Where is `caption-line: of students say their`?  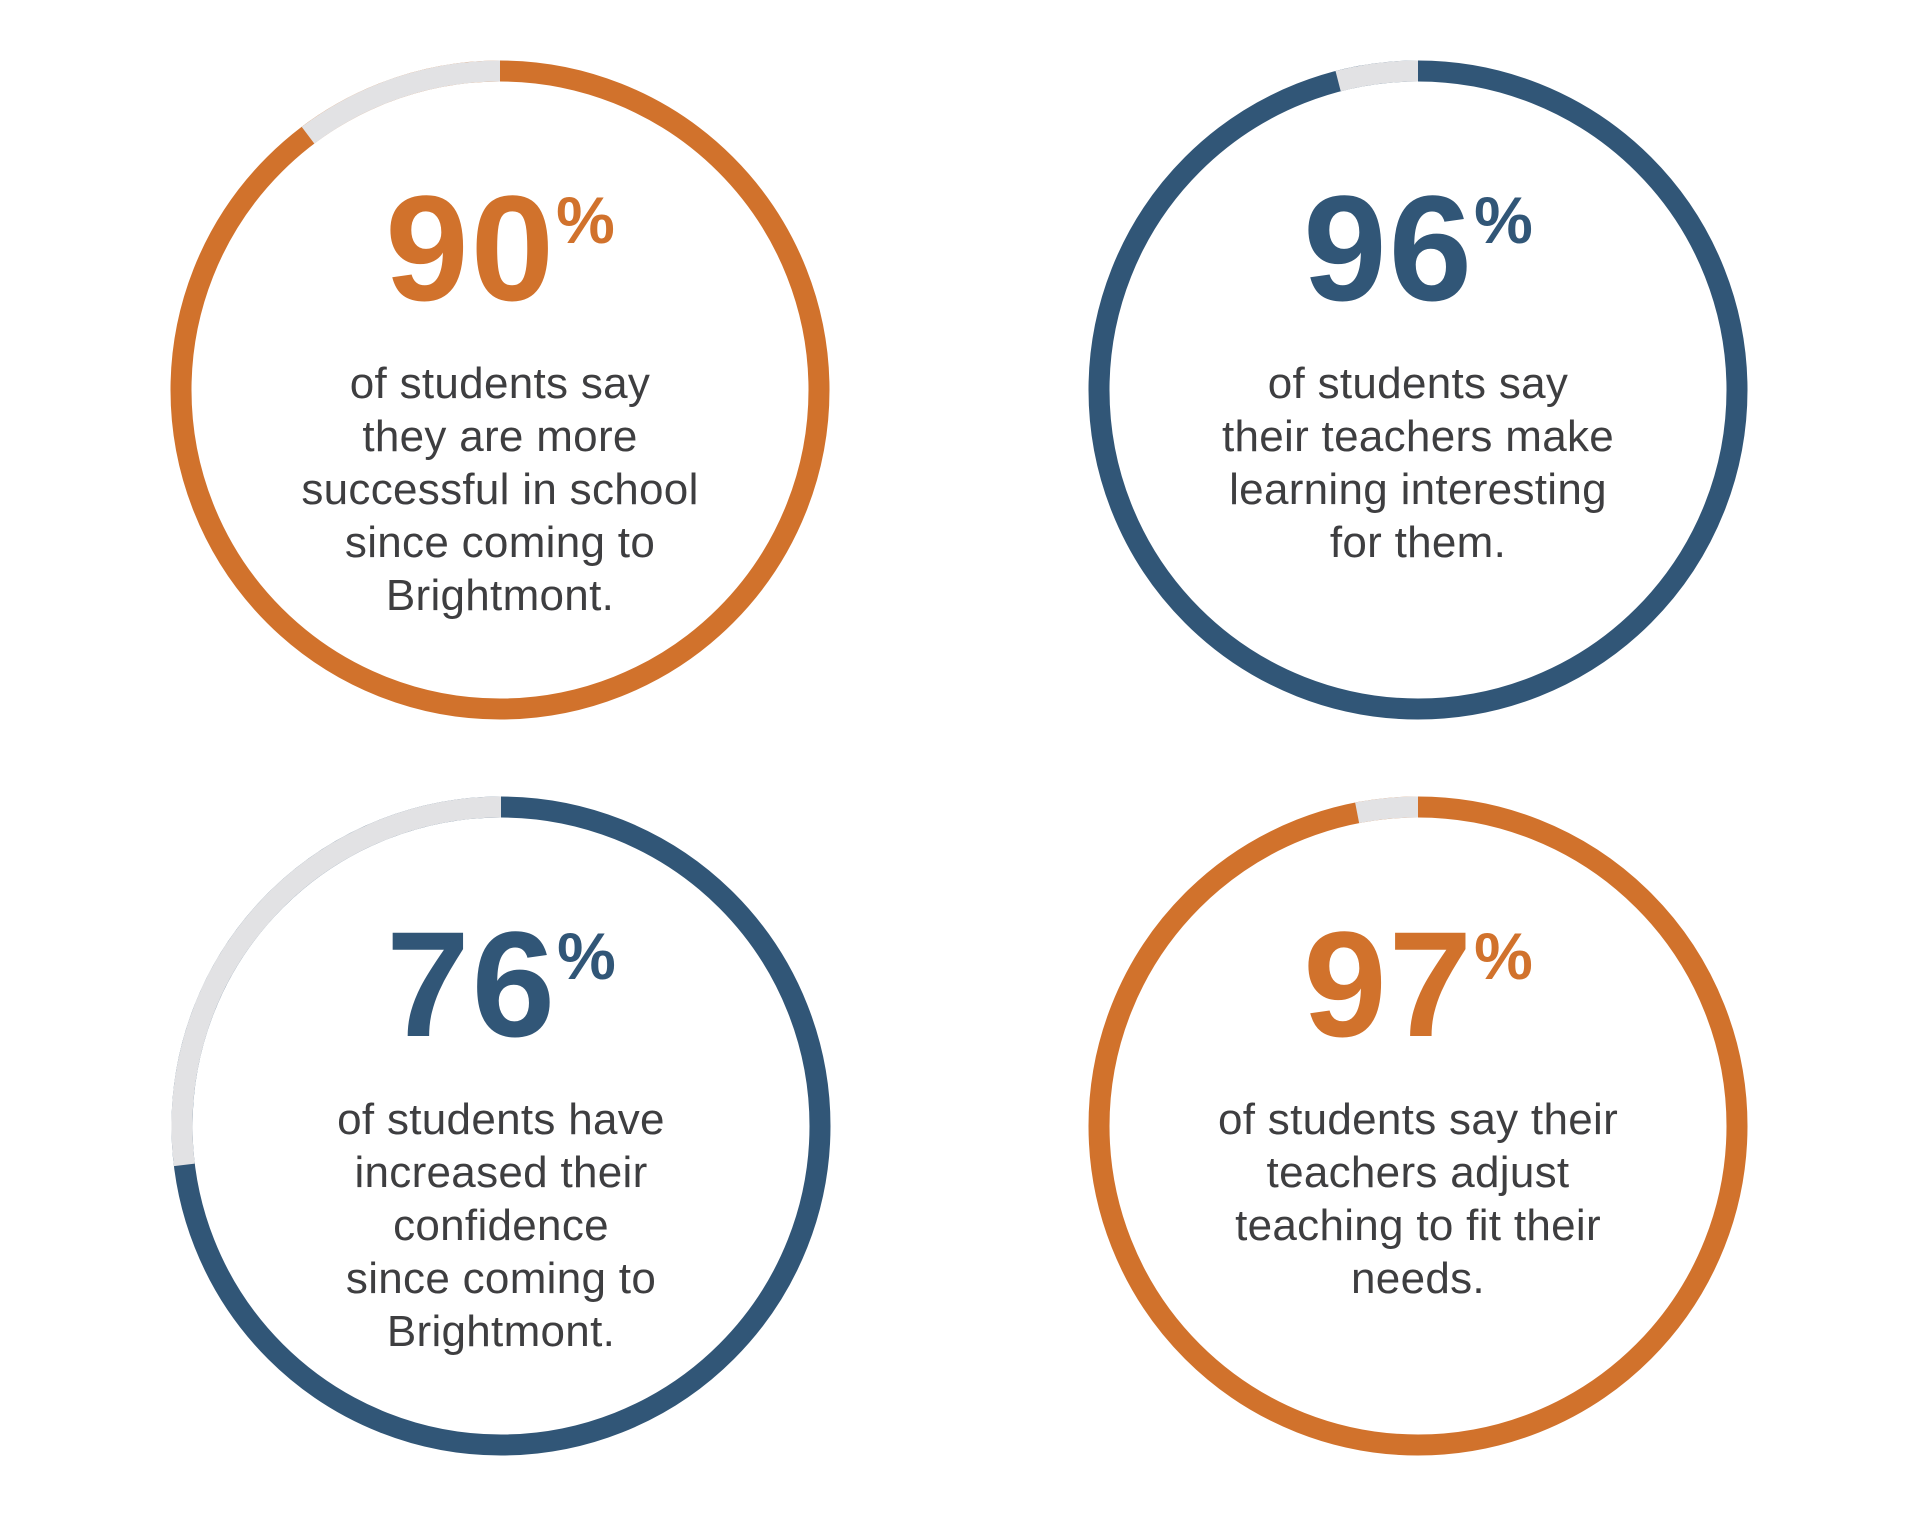
caption-line: of students say their is located at coordinates (1418, 1119).